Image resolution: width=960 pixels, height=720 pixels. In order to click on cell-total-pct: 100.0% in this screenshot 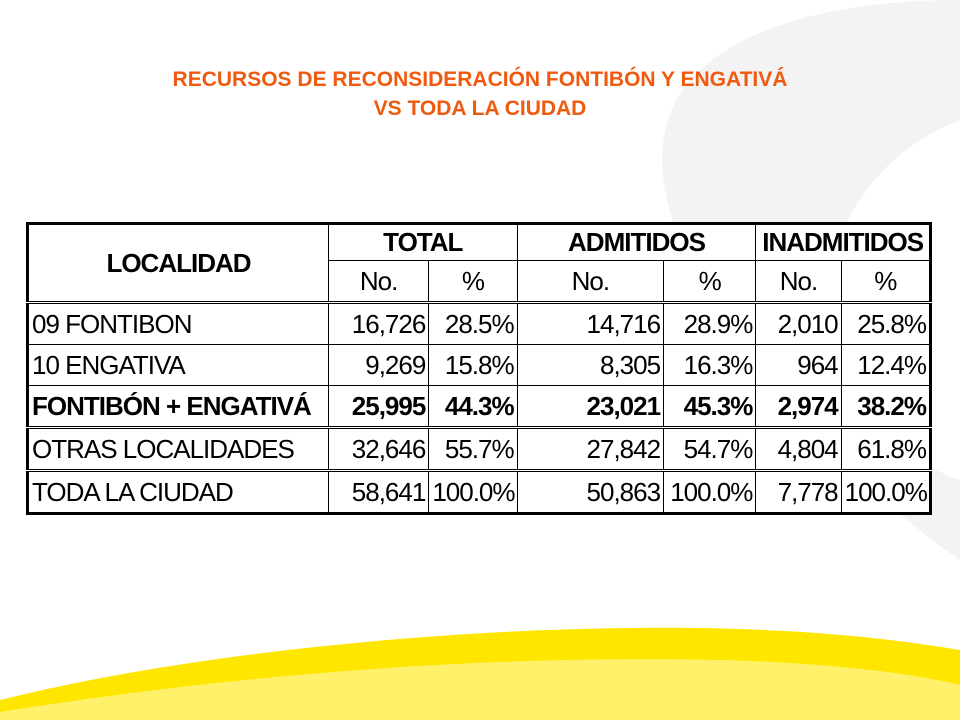, I will do `click(473, 491)`.